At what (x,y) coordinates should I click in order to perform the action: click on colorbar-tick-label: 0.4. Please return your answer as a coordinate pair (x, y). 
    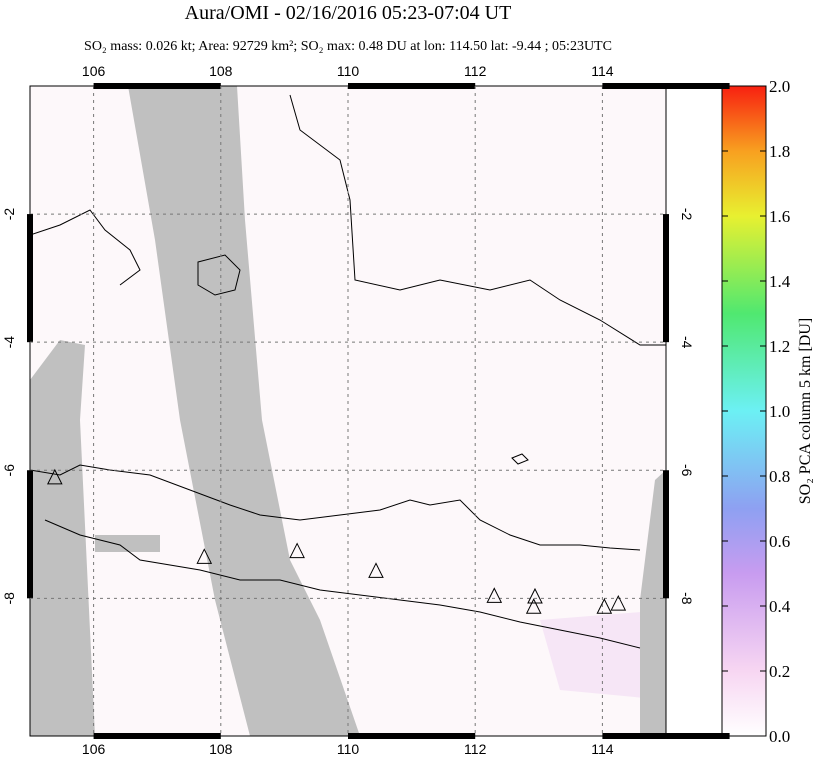
    Looking at the image, I should click on (780, 606).